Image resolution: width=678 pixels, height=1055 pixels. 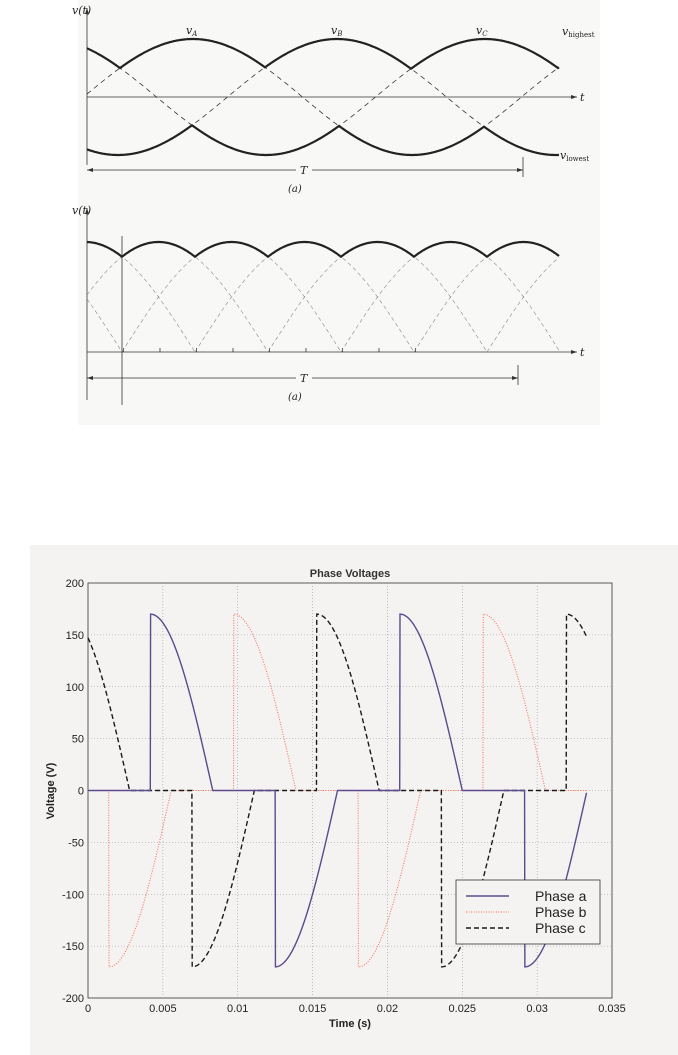 I want to click on y-tick-label: 0, so click(x=81, y=792).